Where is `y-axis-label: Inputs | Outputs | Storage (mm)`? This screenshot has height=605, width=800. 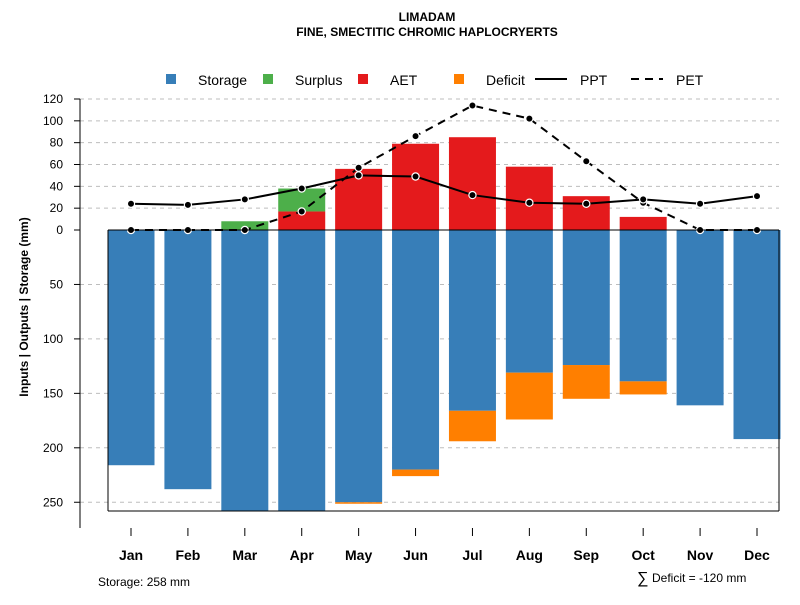 y-axis-label: Inputs | Outputs | Storage (mm) is located at coordinates (24, 306).